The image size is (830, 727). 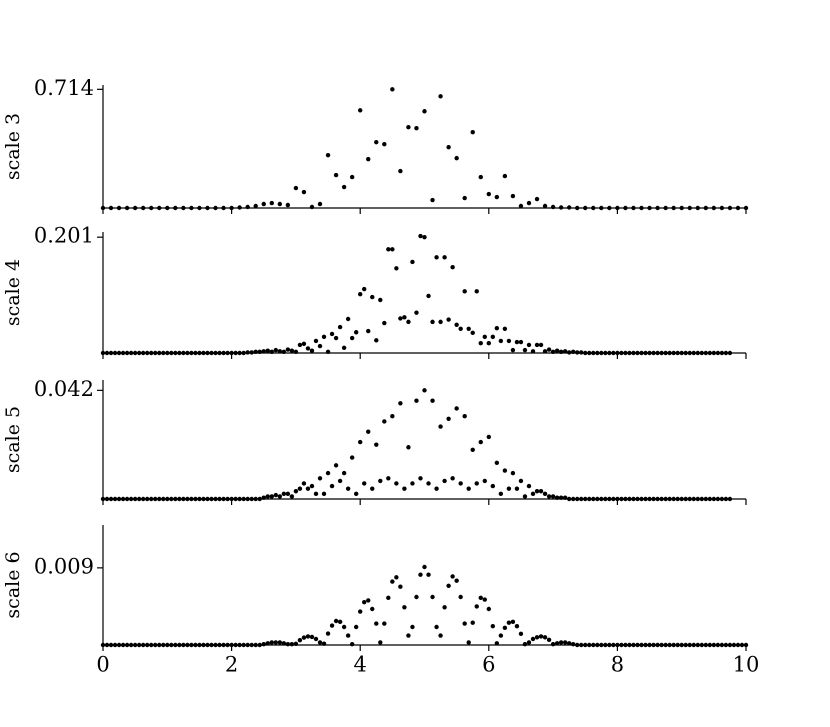 I want to click on x-tick-label: 10, so click(x=746, y=665).